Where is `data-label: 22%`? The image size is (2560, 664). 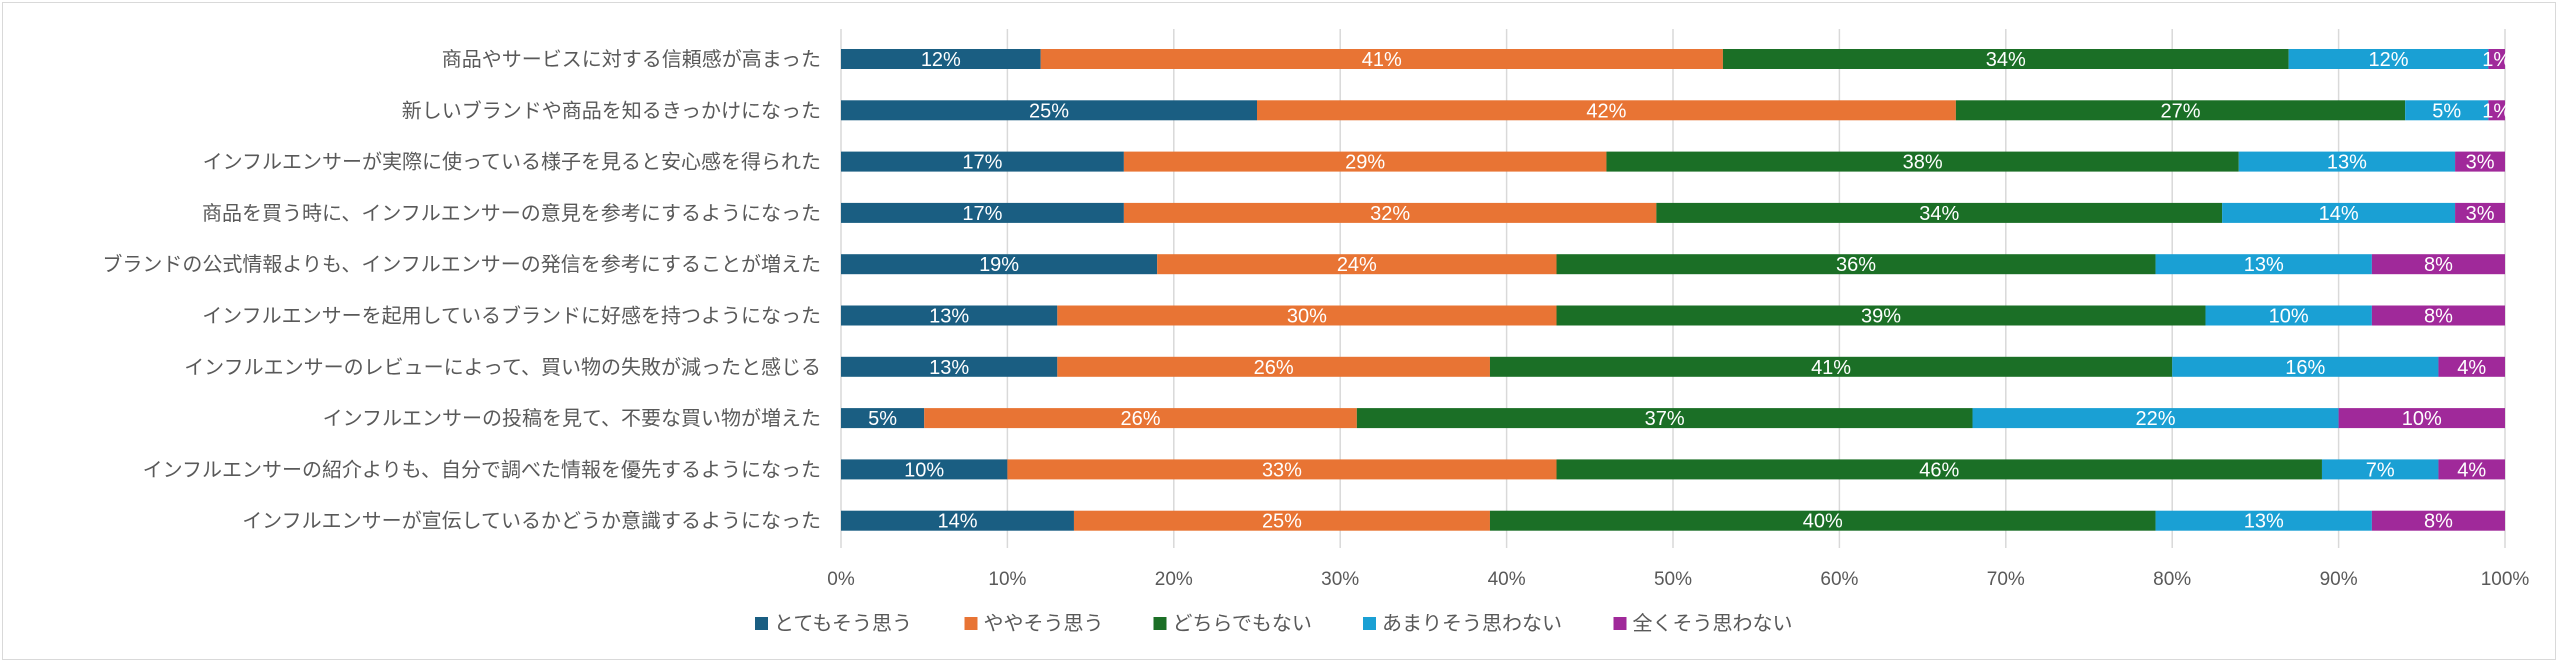 data-label: 22% is located at coordinates (2156, 419).